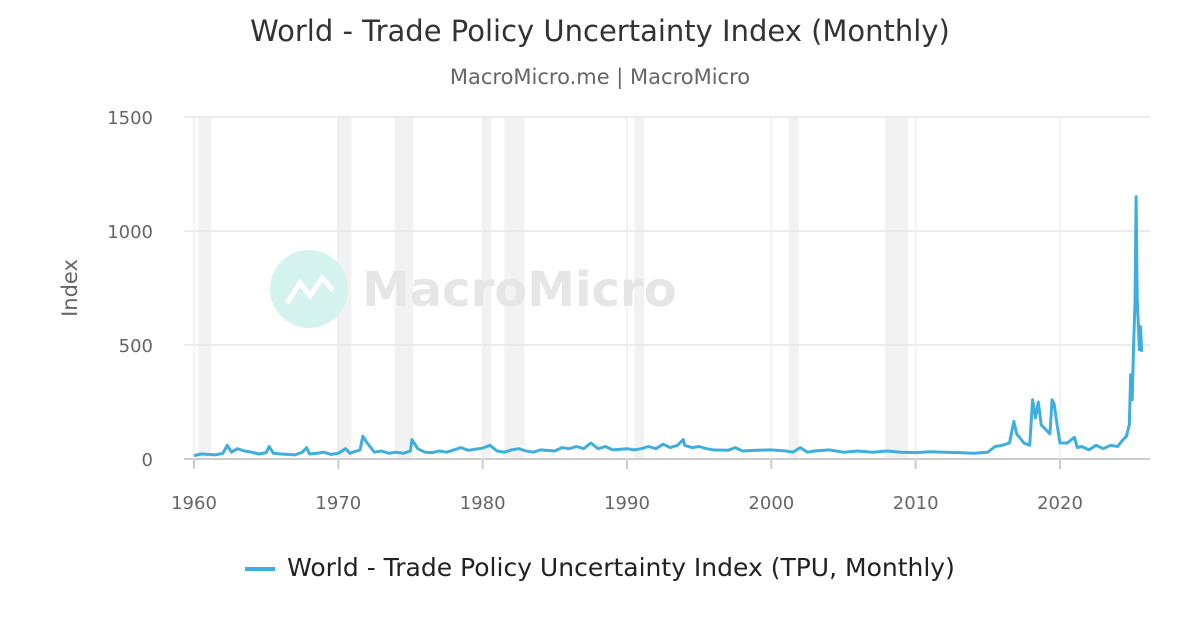  I want to click on watermark-text: MacroMicro, so click(519, 290).